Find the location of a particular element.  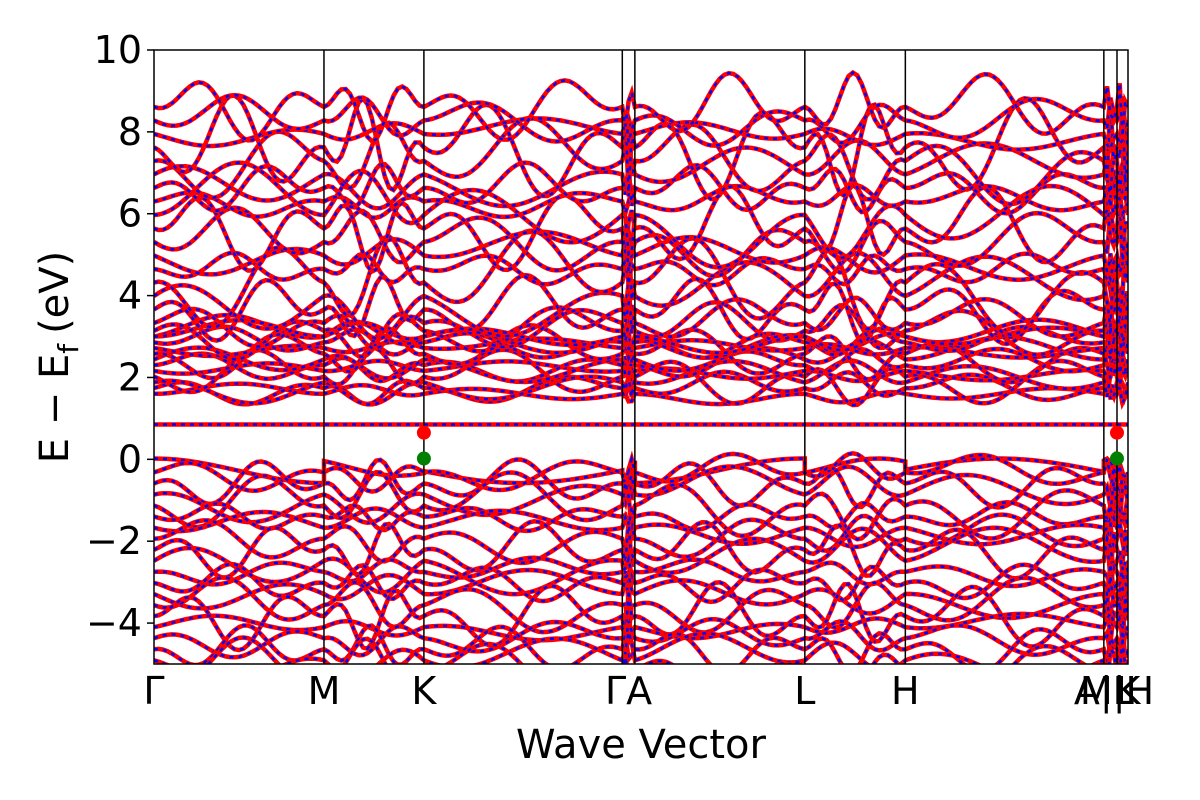

y-tick-label-3: 2 is located at coordinates (130, 377).